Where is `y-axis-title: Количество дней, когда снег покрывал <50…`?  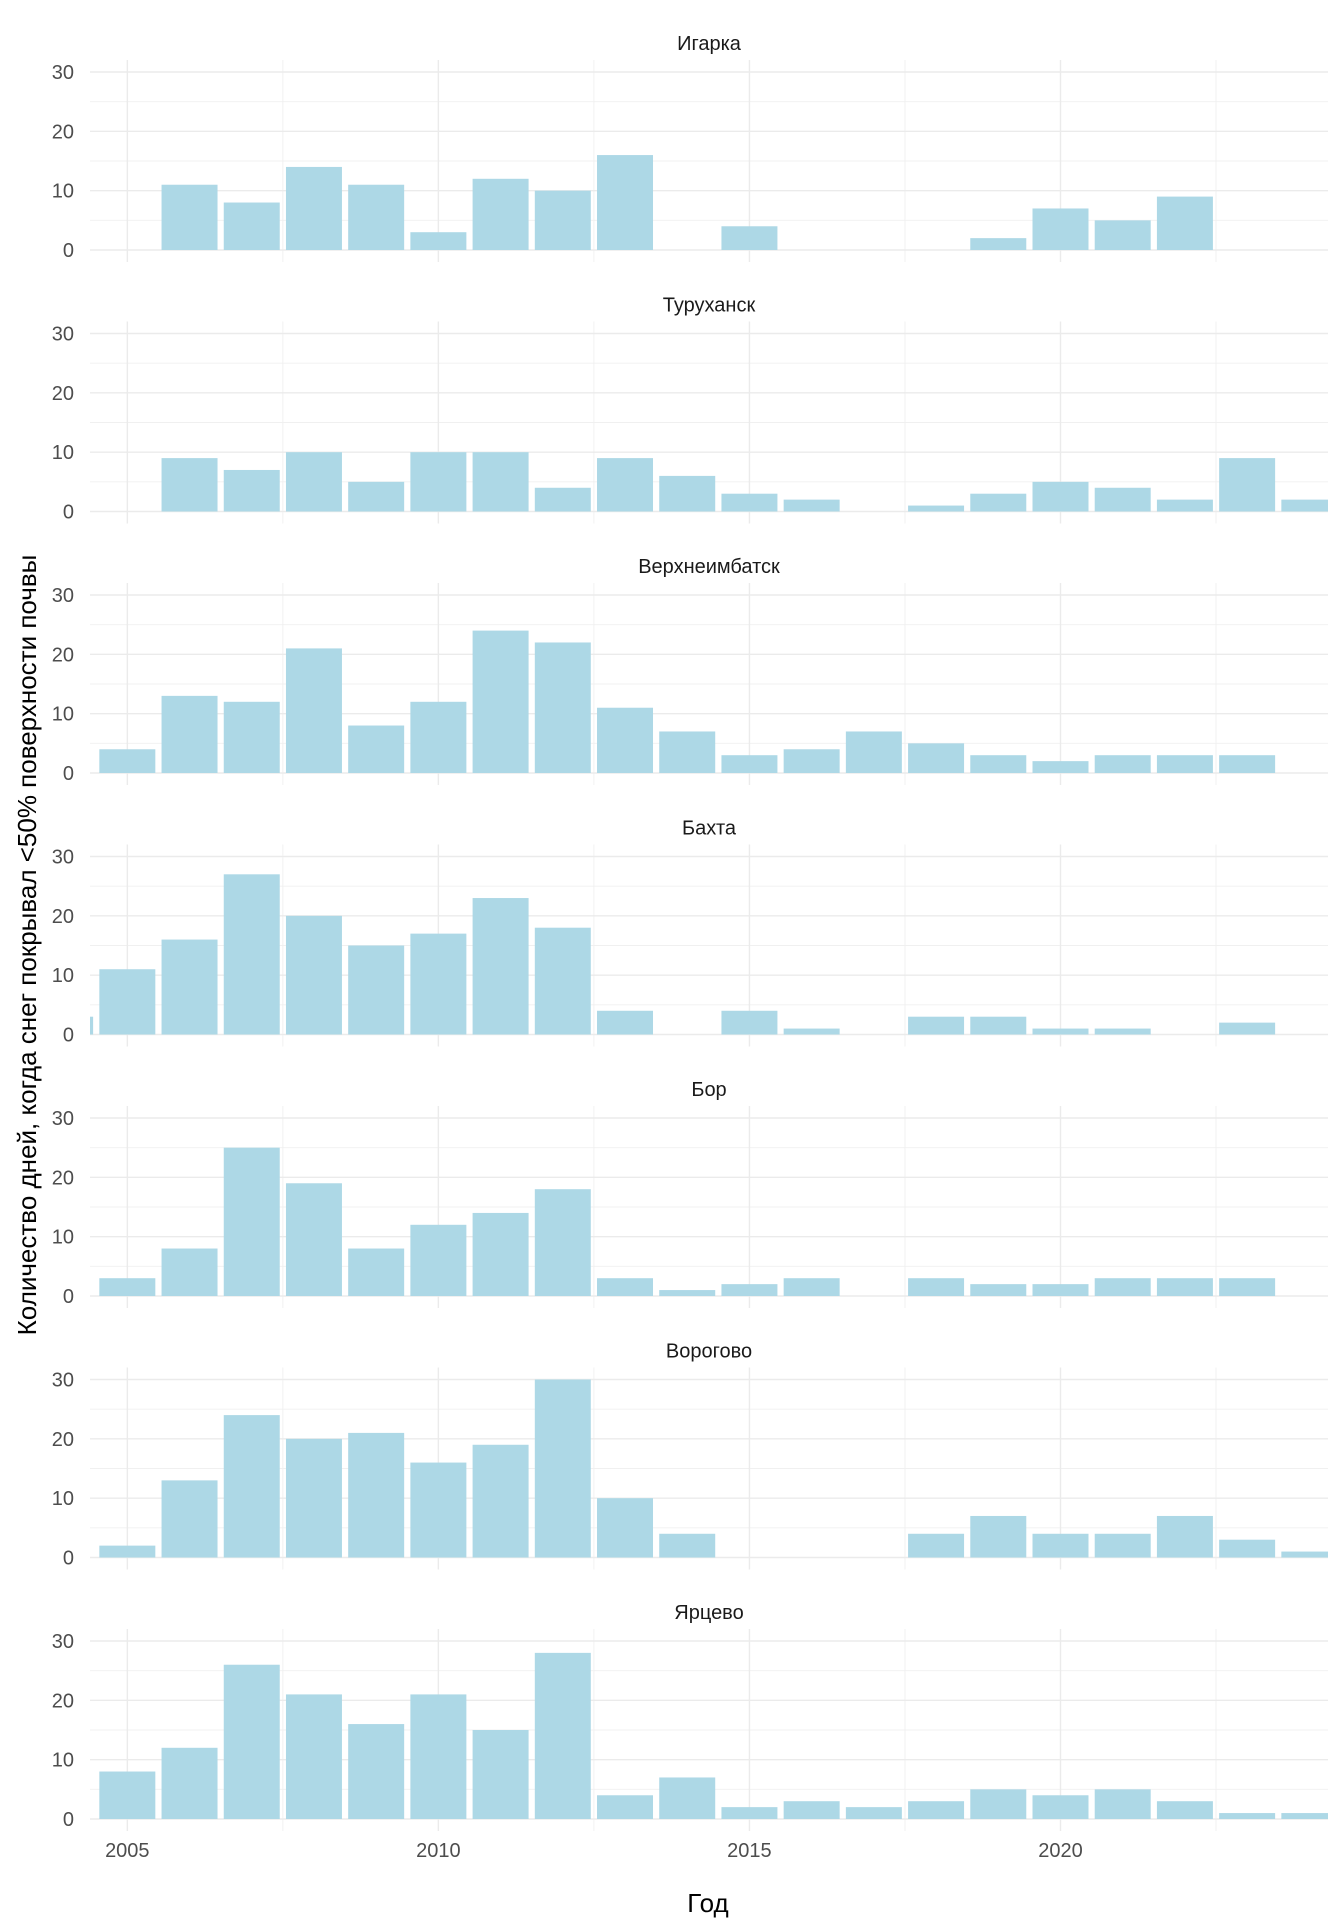
y-axis-title: Количество дней, когда снег покрывал <50… is located at coordinates (27, 945).